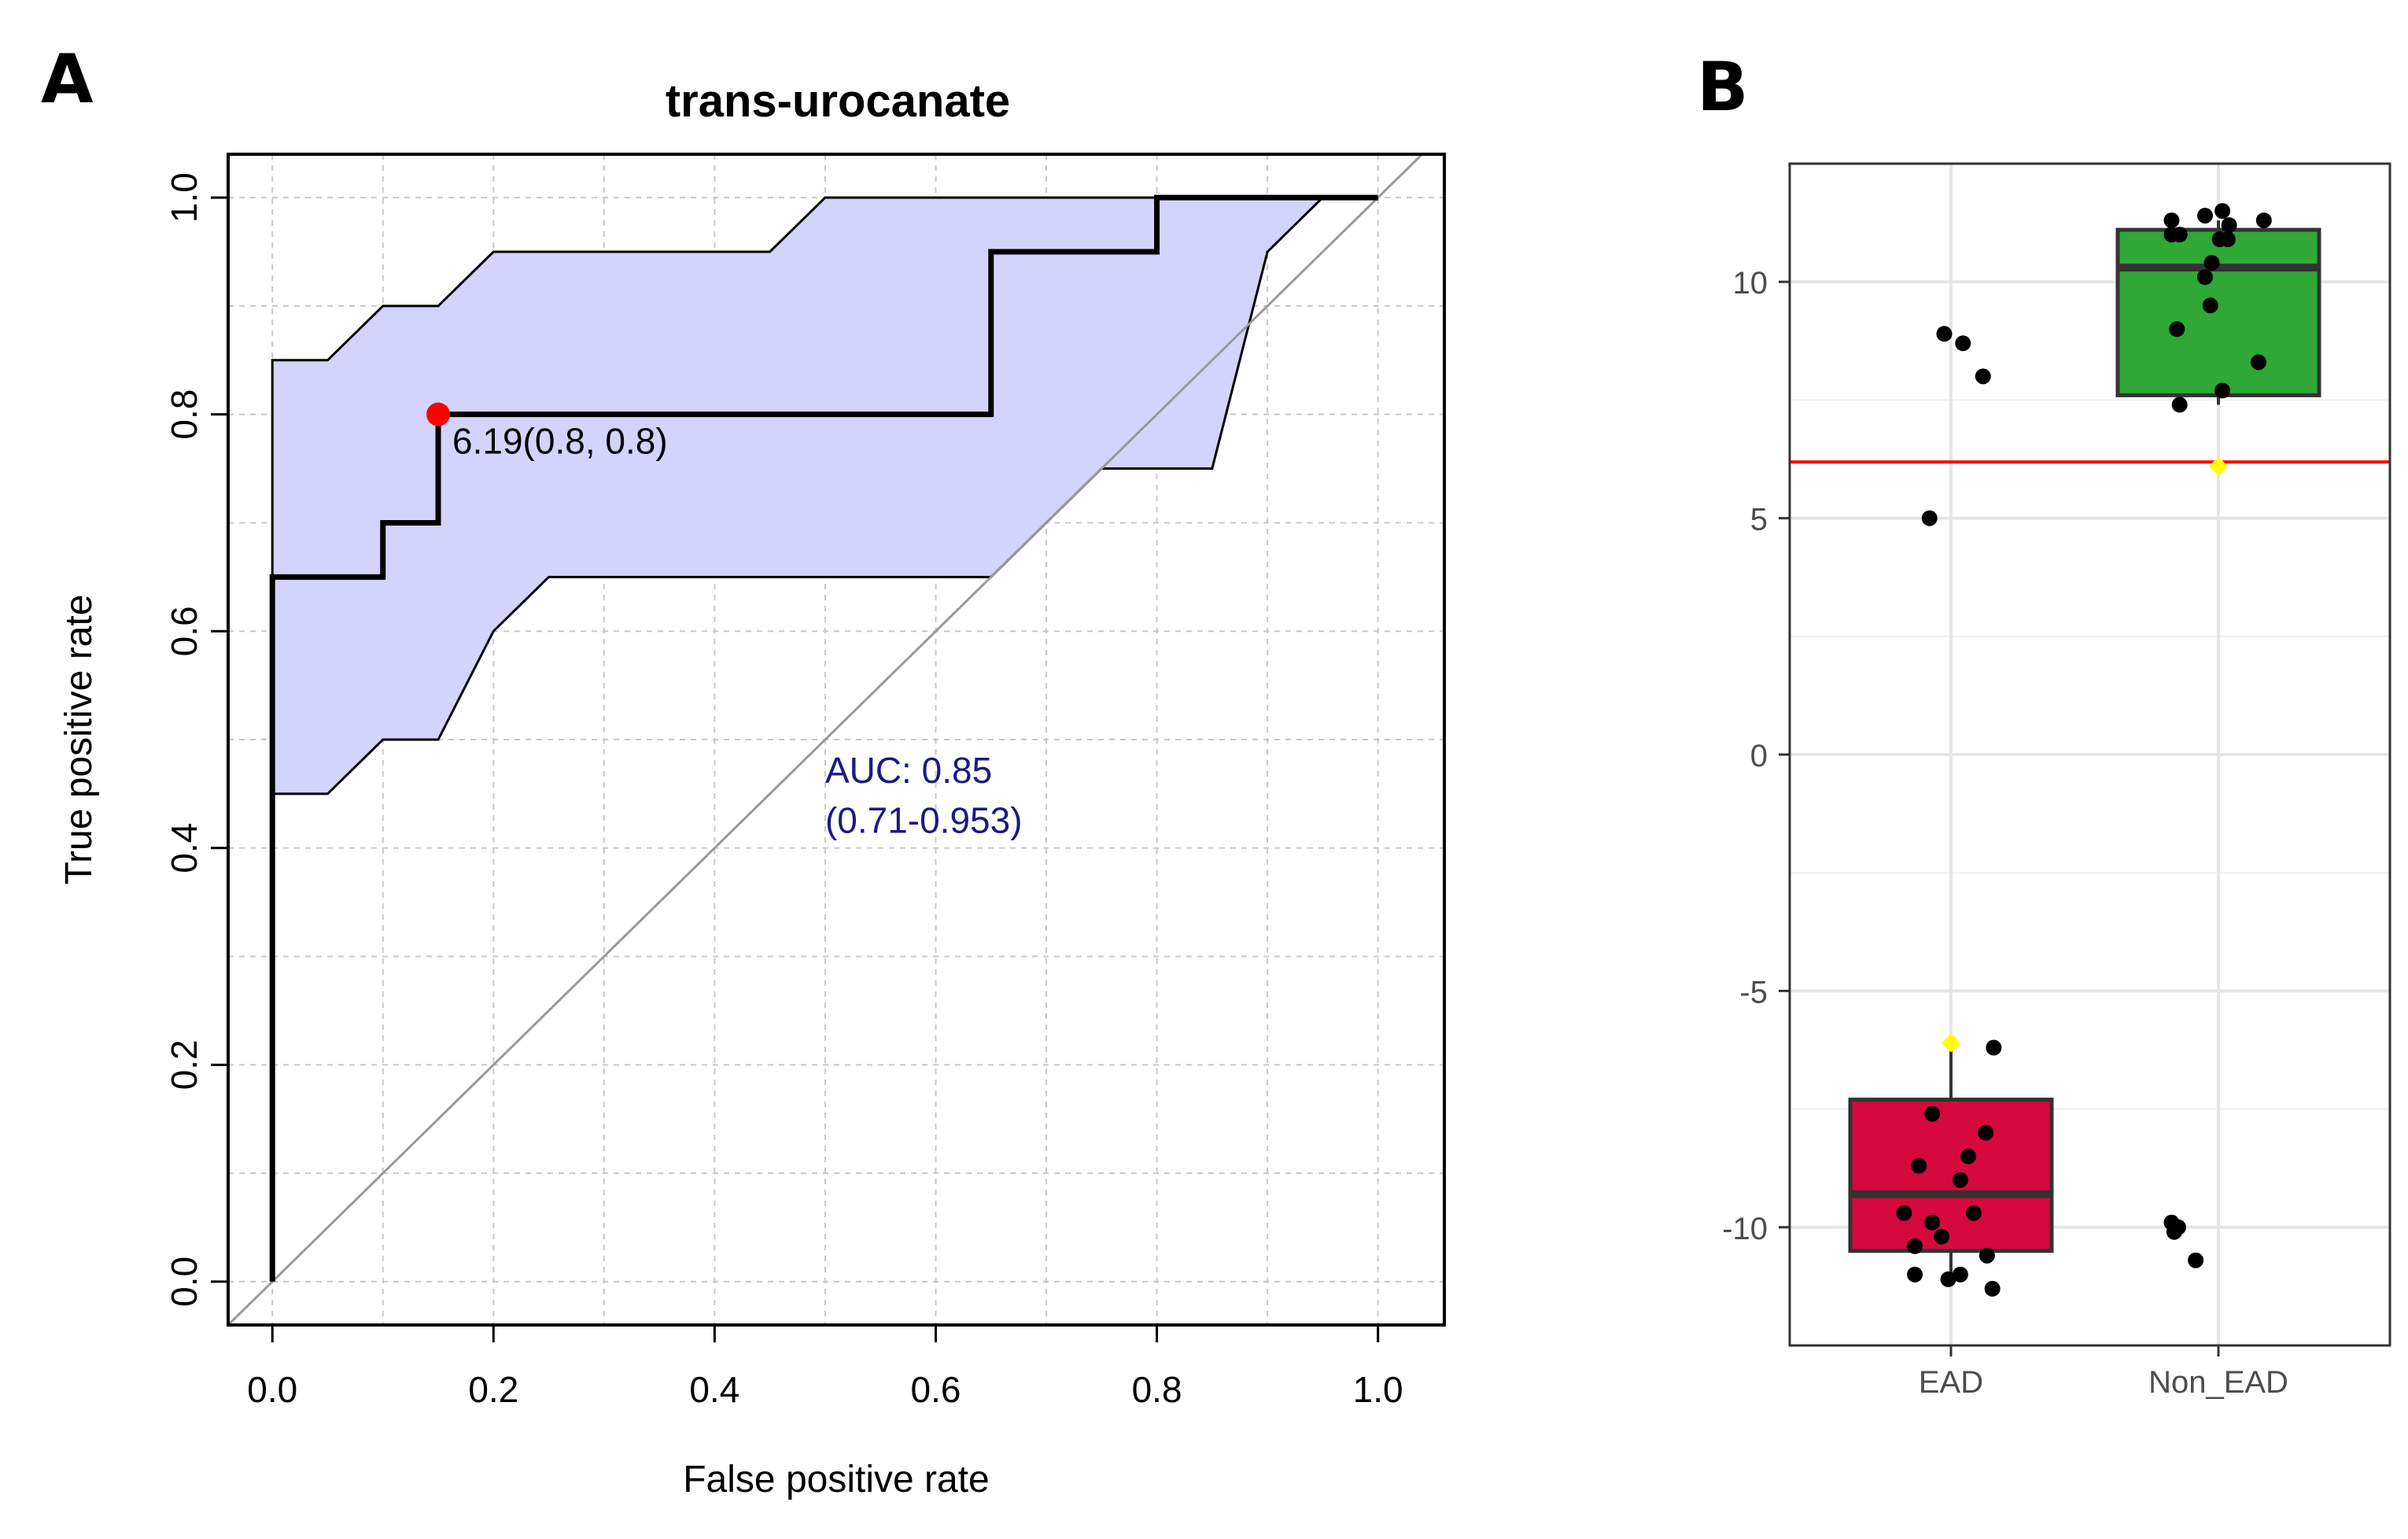  I want to click on roc-x-axis-label: False positive rate, so click(837, 1479).